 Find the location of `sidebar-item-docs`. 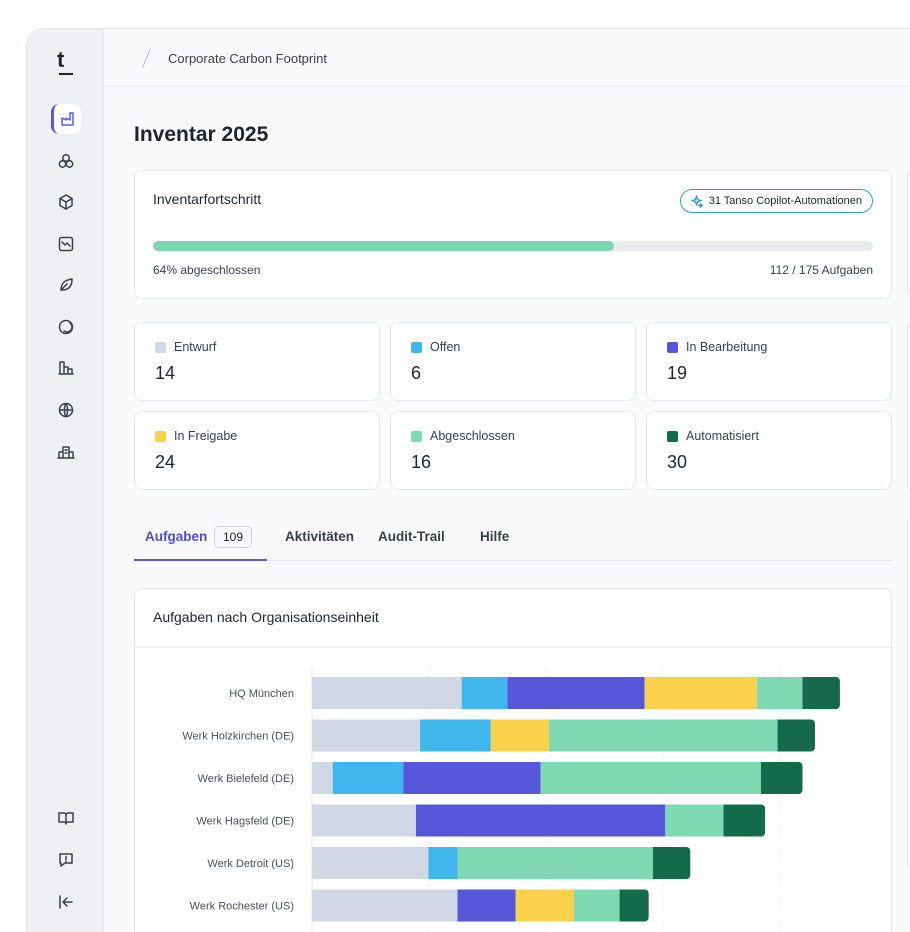

sidebar-item-docs is located at coordinates (66, 818).